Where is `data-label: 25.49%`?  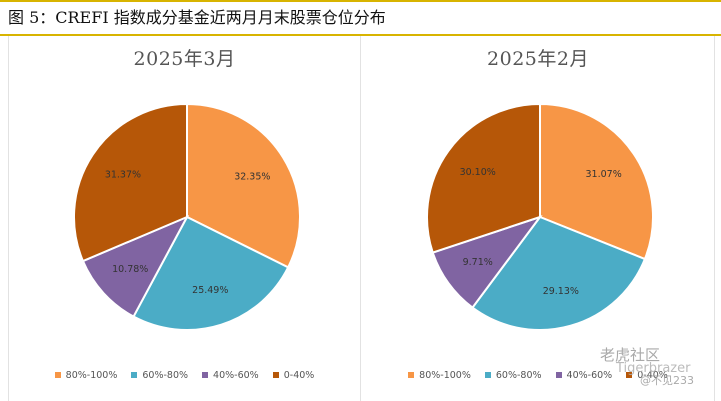
data-label: 25.49% is located at coordinates (210, 290).